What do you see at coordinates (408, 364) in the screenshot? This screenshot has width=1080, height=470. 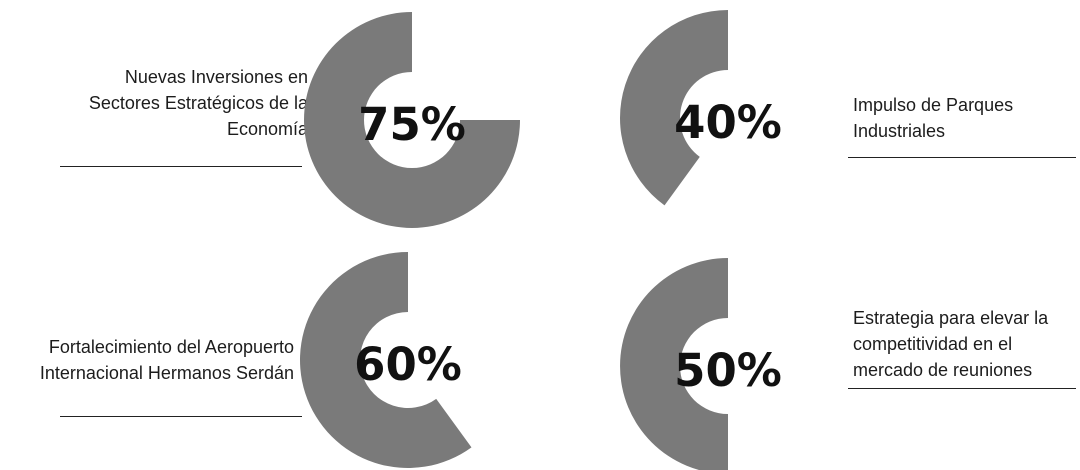 I see `percent-value-3: 60%` at bounding box center [408, 364].